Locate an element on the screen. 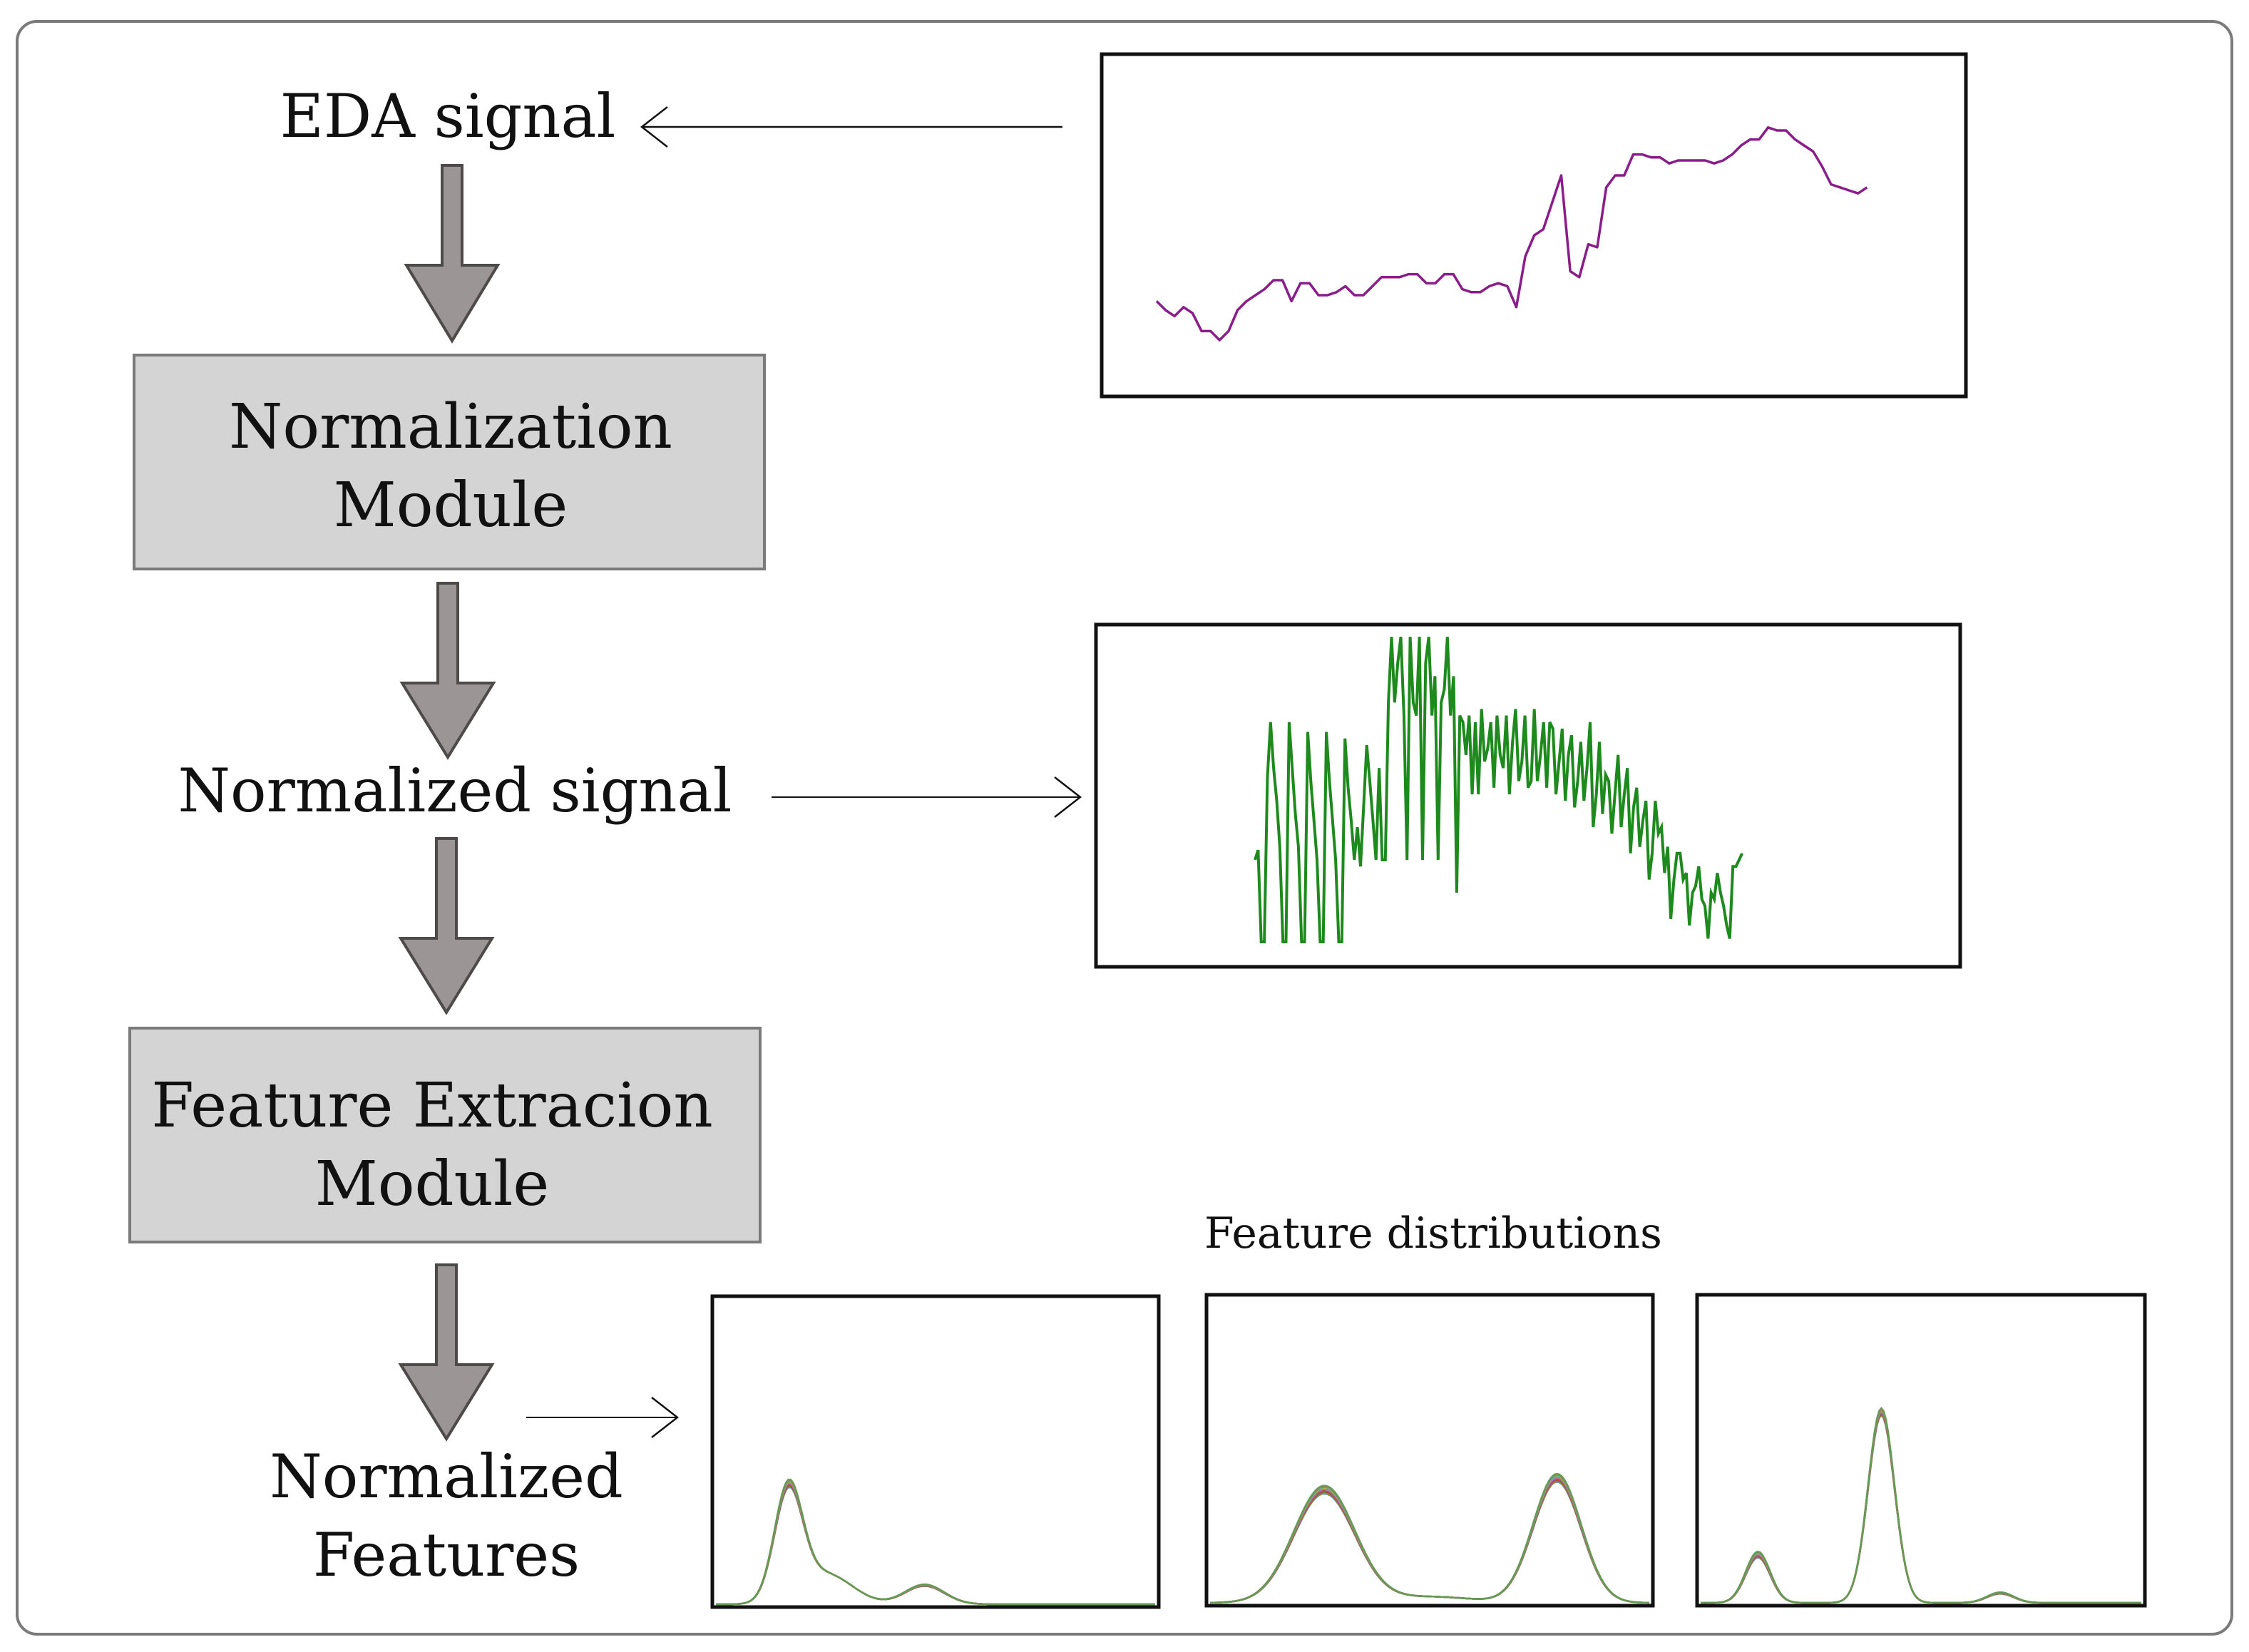  normalization-module-box is located at coordinates (449, 462).